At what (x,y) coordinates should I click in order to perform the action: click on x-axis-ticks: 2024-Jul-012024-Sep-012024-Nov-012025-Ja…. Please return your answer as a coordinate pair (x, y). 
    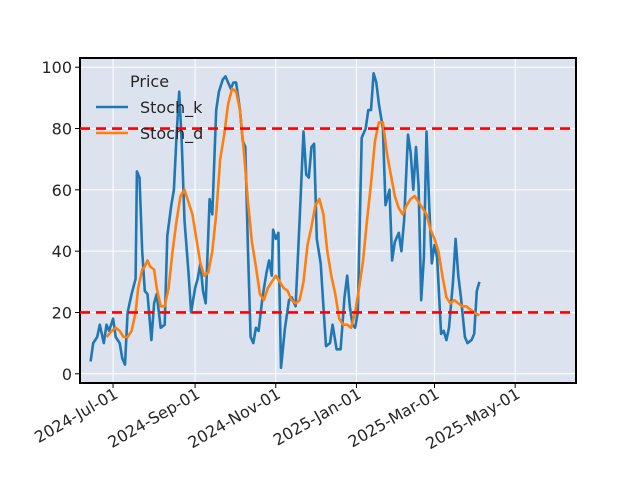
    Looking at the image, I should click on (277, 418).